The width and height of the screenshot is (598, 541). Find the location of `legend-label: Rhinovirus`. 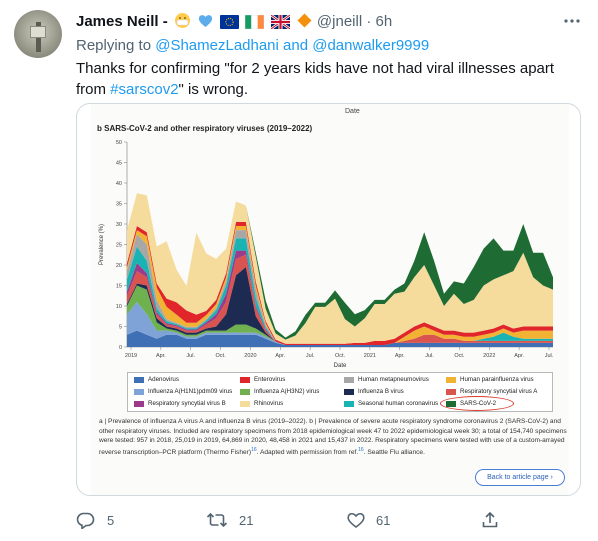

legend-label: Rhinovirus is located at coordinates (269, 403).